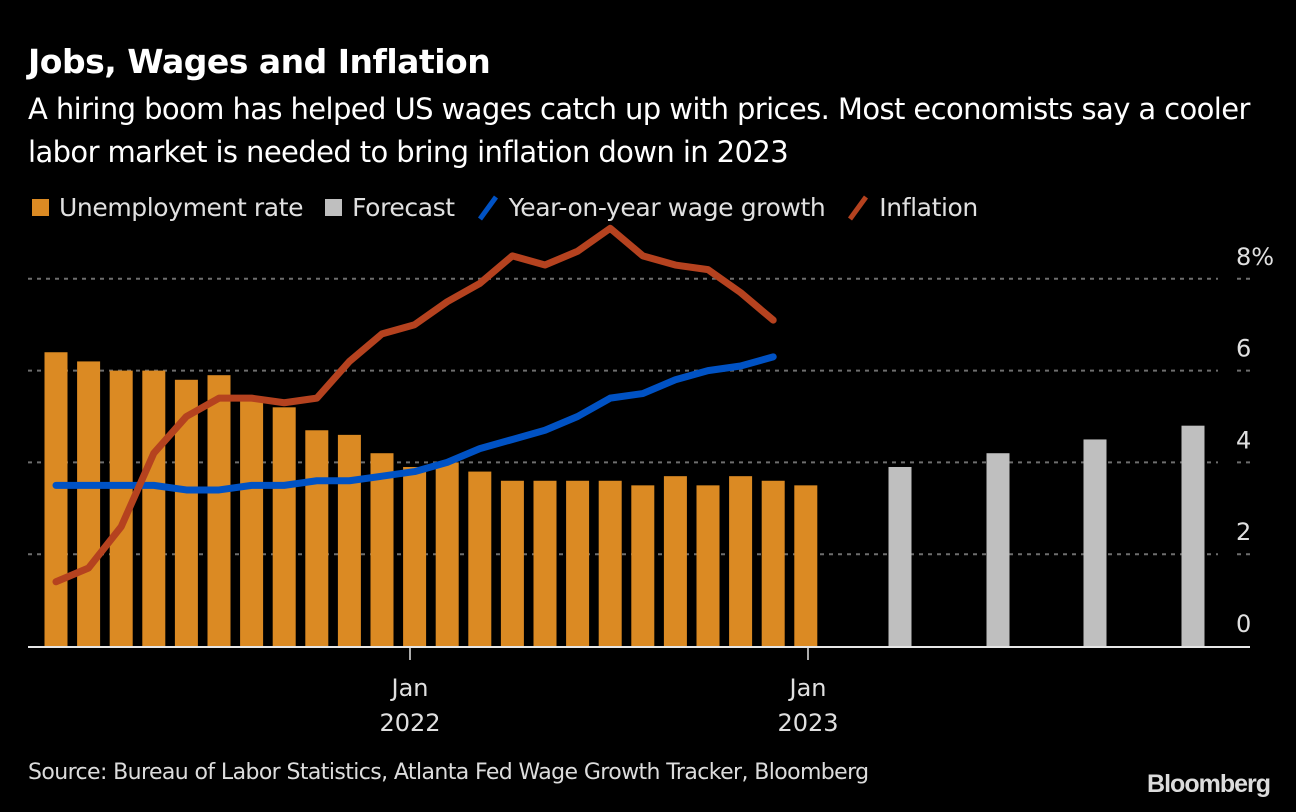 This screenshot has width=1296, height=812. Describe the element at coordinates (1243, 624) in the screenshot. I see `y-tick-label: 0` at that location.